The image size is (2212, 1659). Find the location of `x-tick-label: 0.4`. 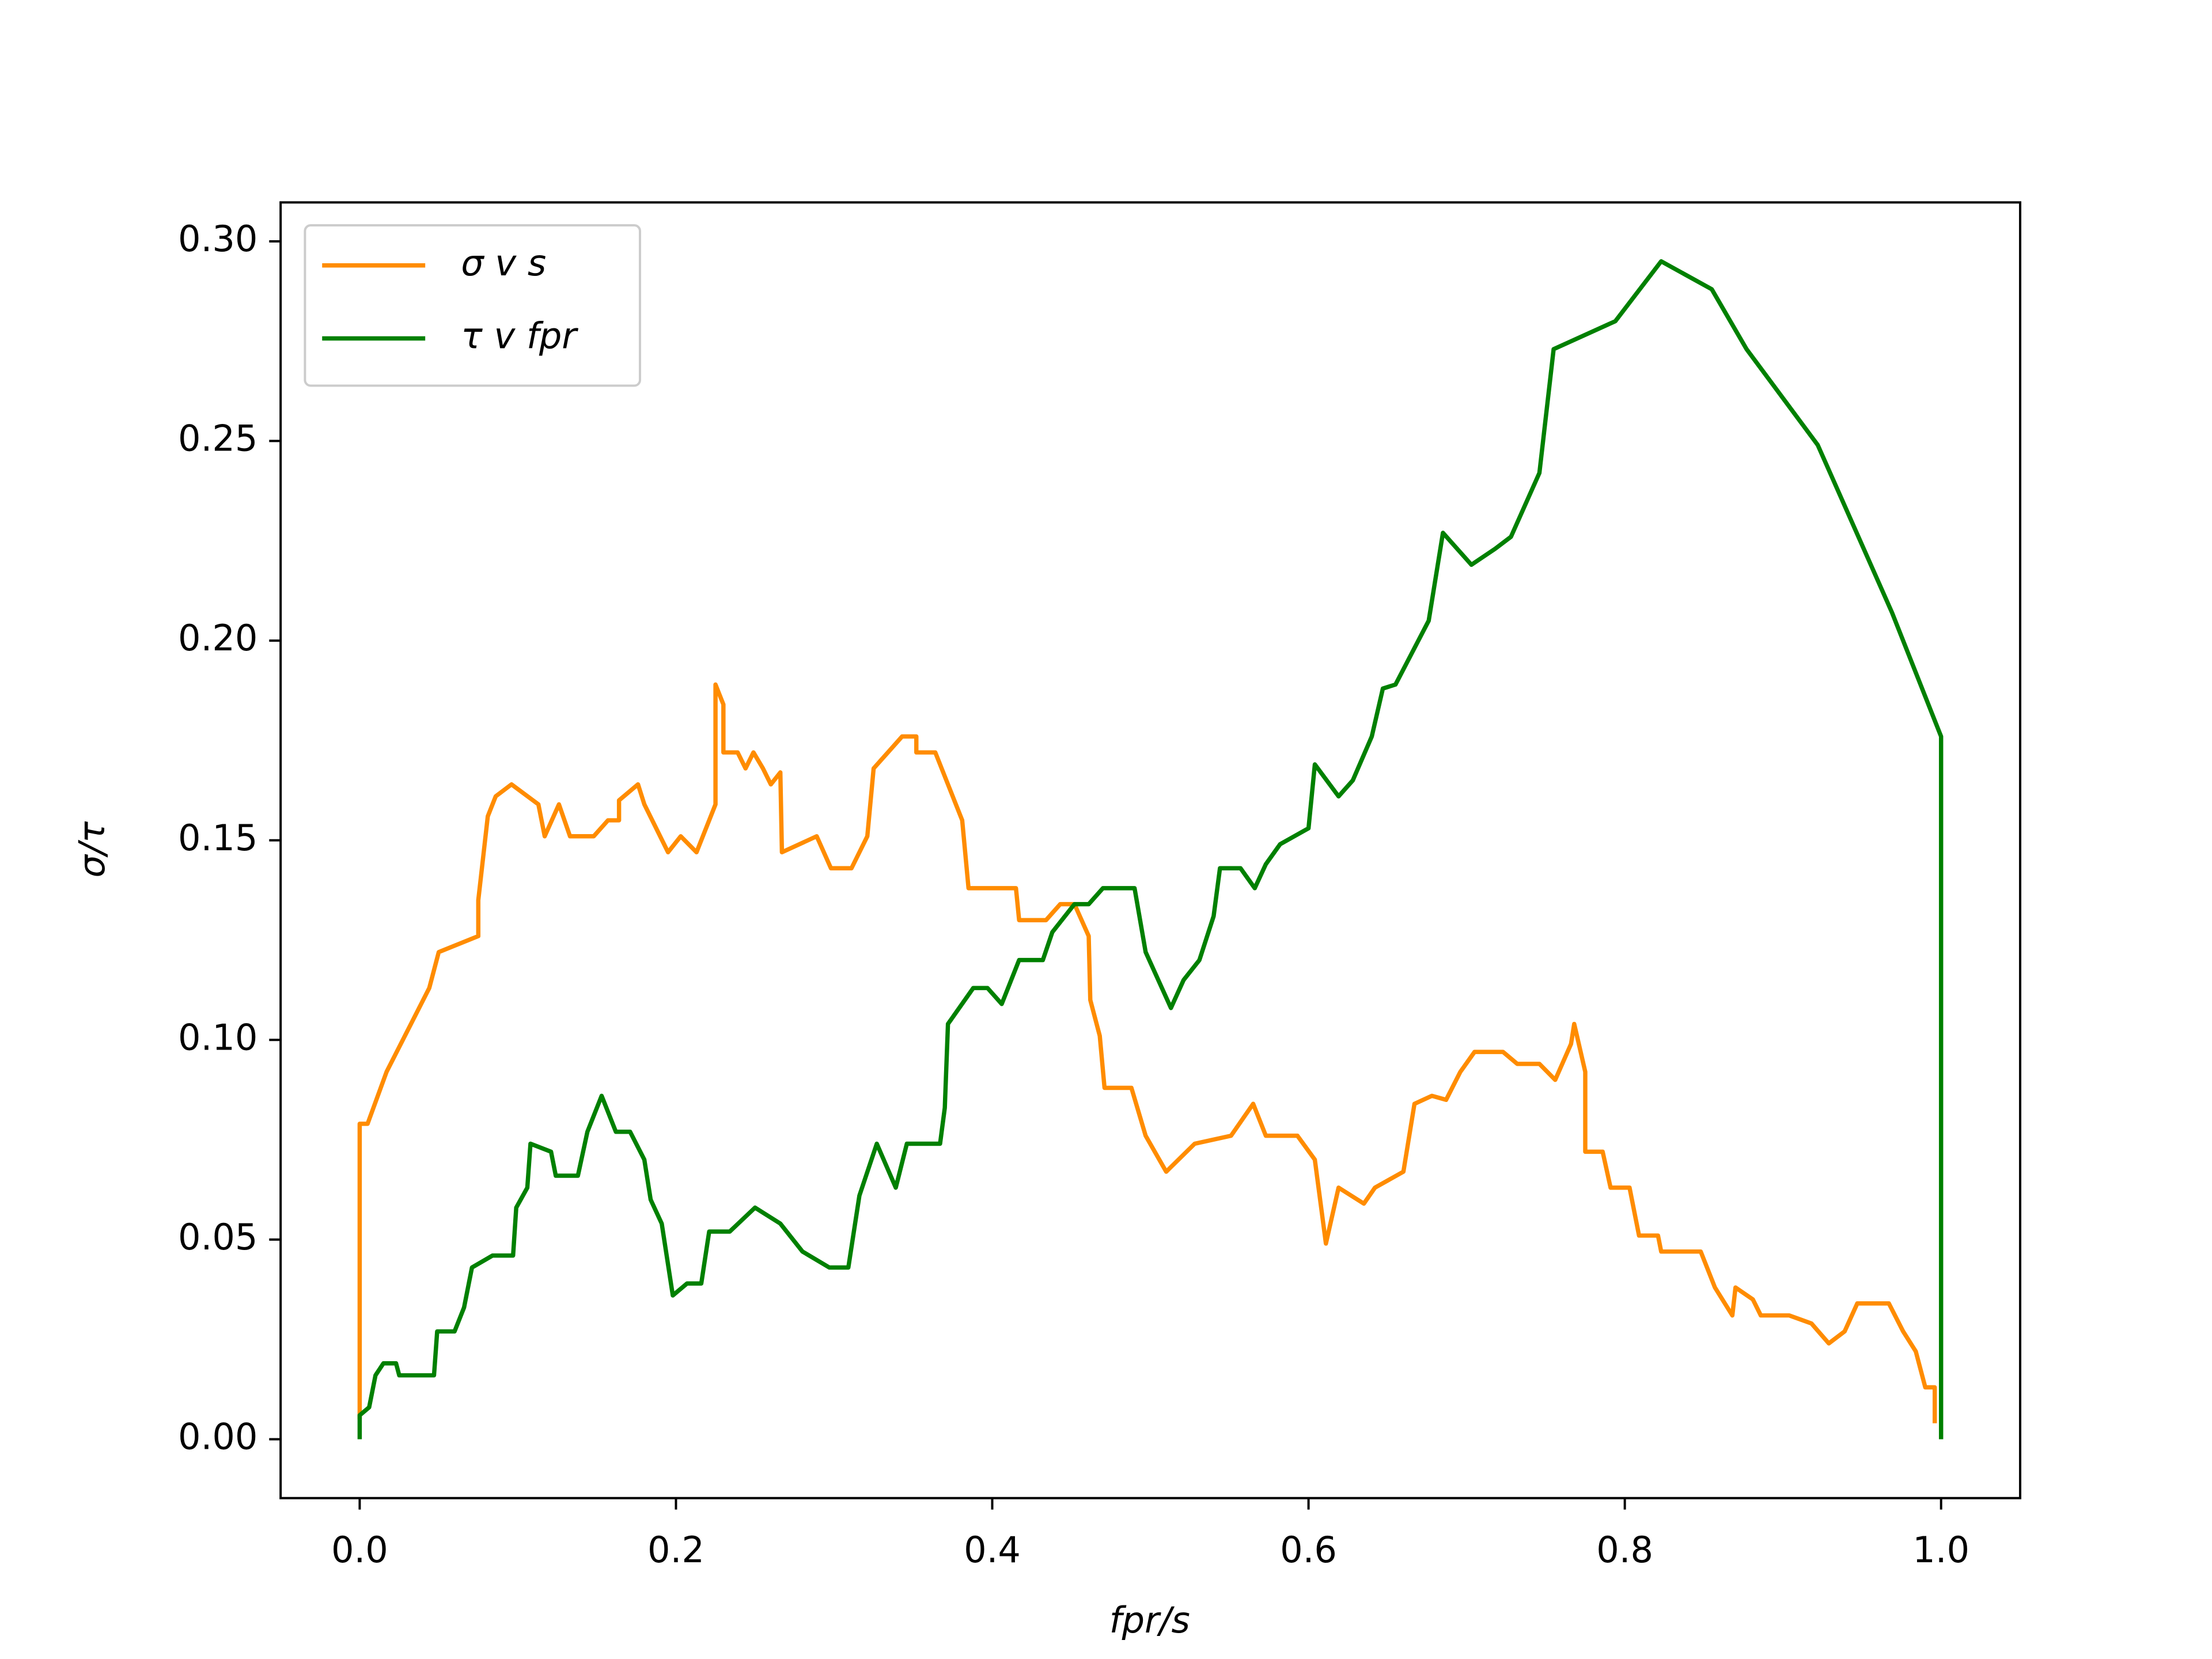

x-tick-label: 0.4 is located at coordinates (992, 1550).